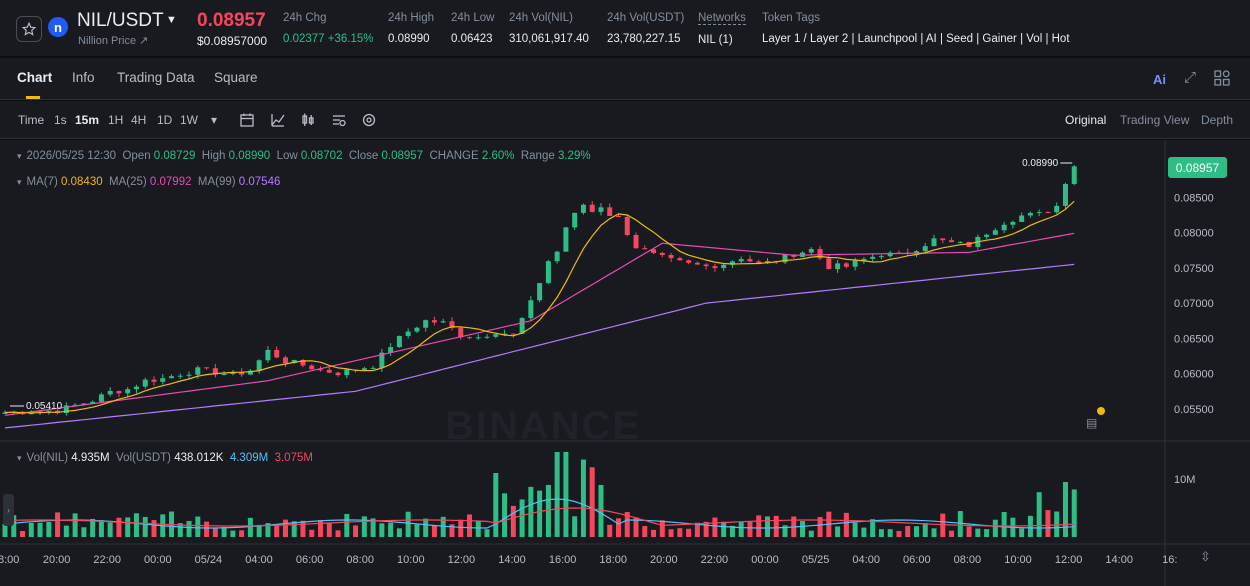  What do you see at coordinates (8, 510) in the screenshot?
I see `drawing-tools-toggle: ›` at bounding box center [8, 510].